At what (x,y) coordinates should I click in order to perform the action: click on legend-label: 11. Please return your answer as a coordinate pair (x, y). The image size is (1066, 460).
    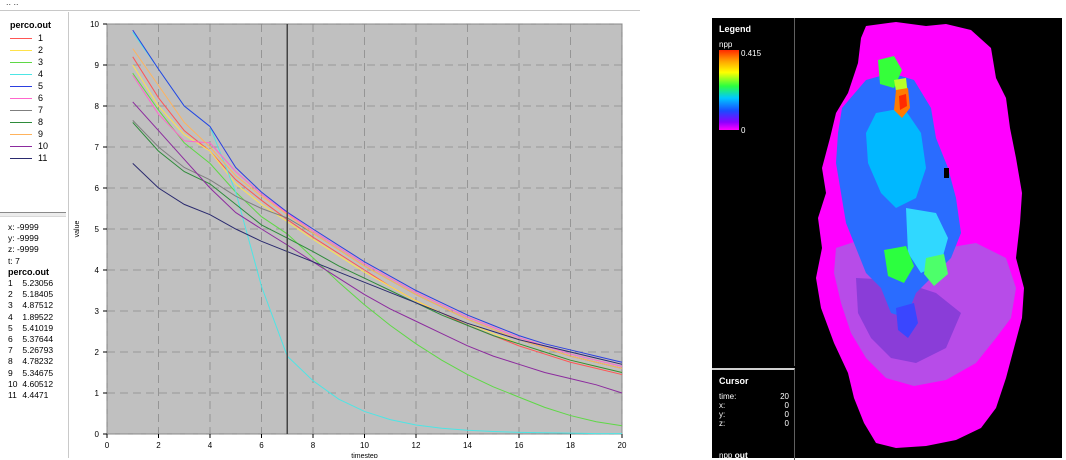
    Looking at the image, I should click on (43, 158).